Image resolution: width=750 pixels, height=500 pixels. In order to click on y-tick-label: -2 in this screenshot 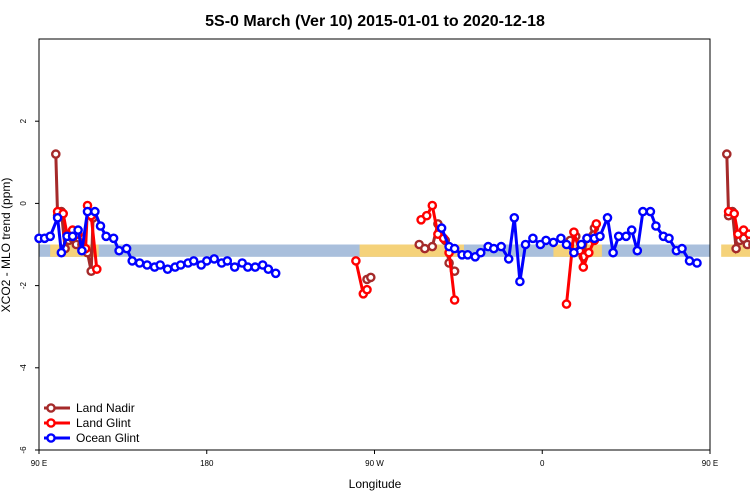, I will do `click(23, 285)`.